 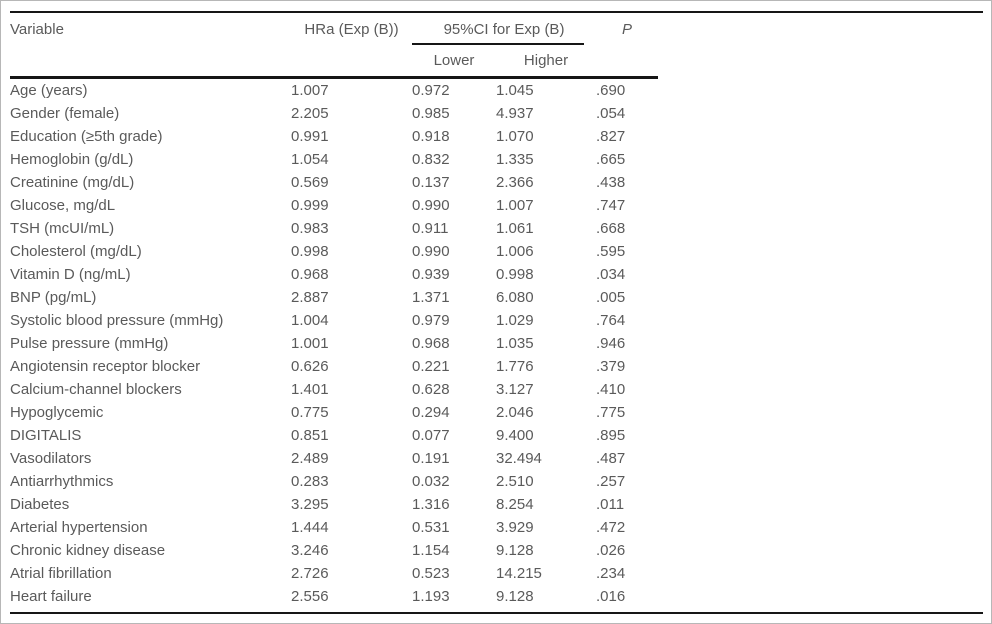 I want to click on cell-ci-higher: 3.127, so click(x=515, y=389).